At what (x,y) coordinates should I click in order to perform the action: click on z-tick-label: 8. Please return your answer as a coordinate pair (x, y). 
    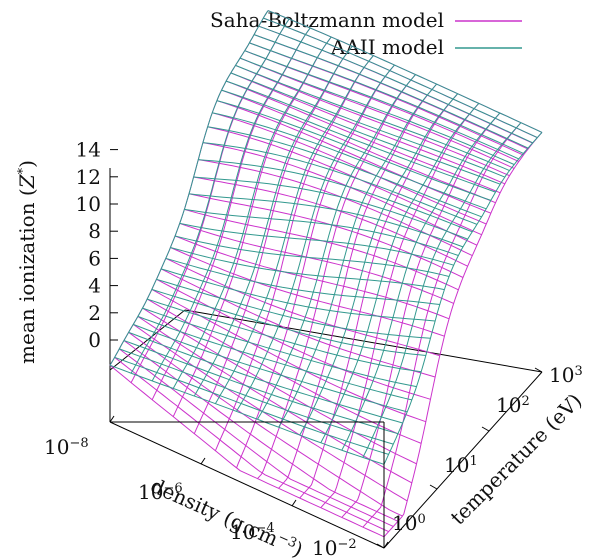
    Looking at the image, I should click on (94, 231).